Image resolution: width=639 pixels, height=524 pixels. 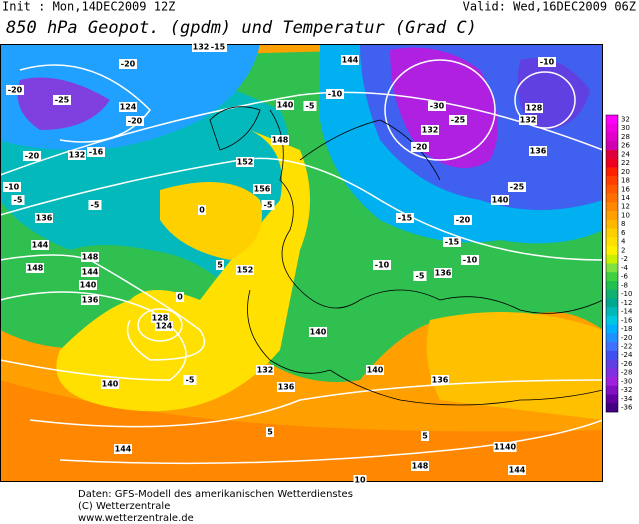 What do you see at coordinates (625, 128) in the screenshot?
I see `colorbar-label: 30` at bounding box center [625, 128].